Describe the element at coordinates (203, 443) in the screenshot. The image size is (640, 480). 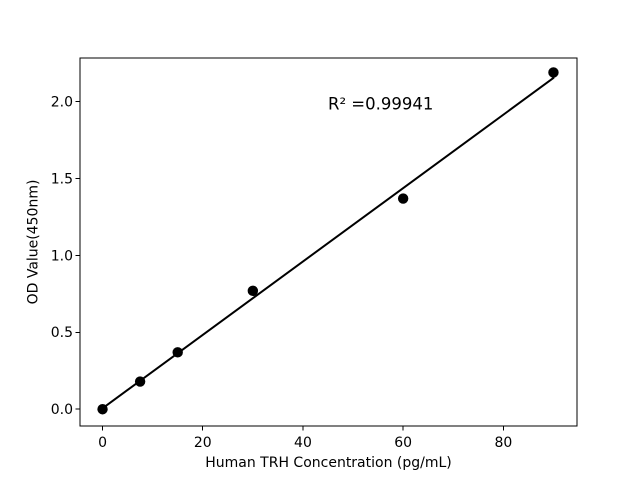
I see `x-tick-label: 20` at that location.